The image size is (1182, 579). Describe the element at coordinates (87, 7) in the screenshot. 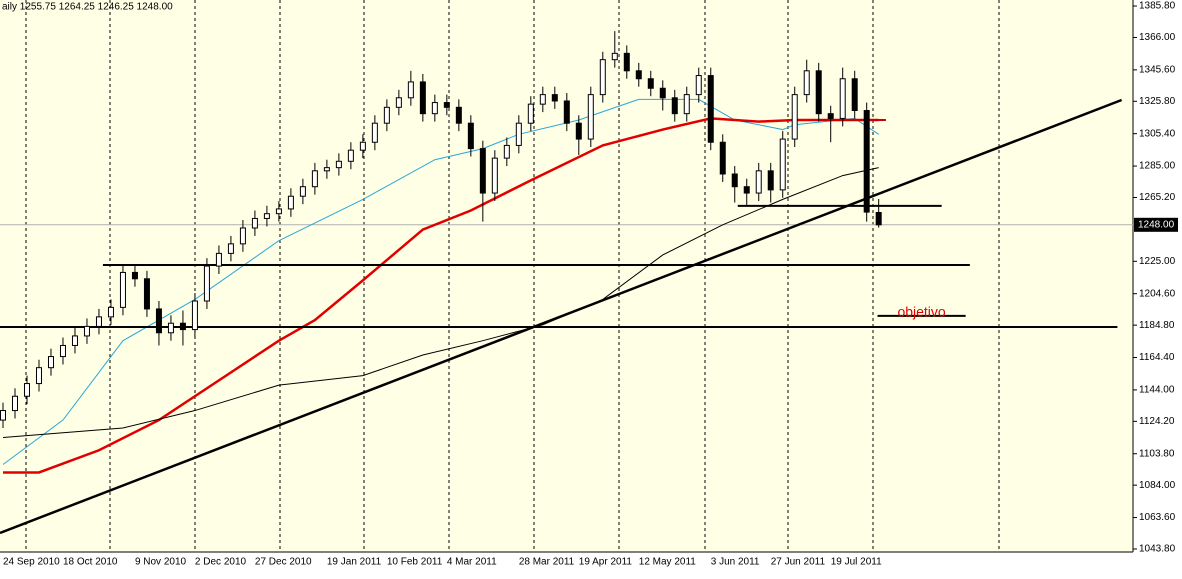

I see `chart-title: aily 1255.75 1264.25 1246.25 1248.00` at that location.